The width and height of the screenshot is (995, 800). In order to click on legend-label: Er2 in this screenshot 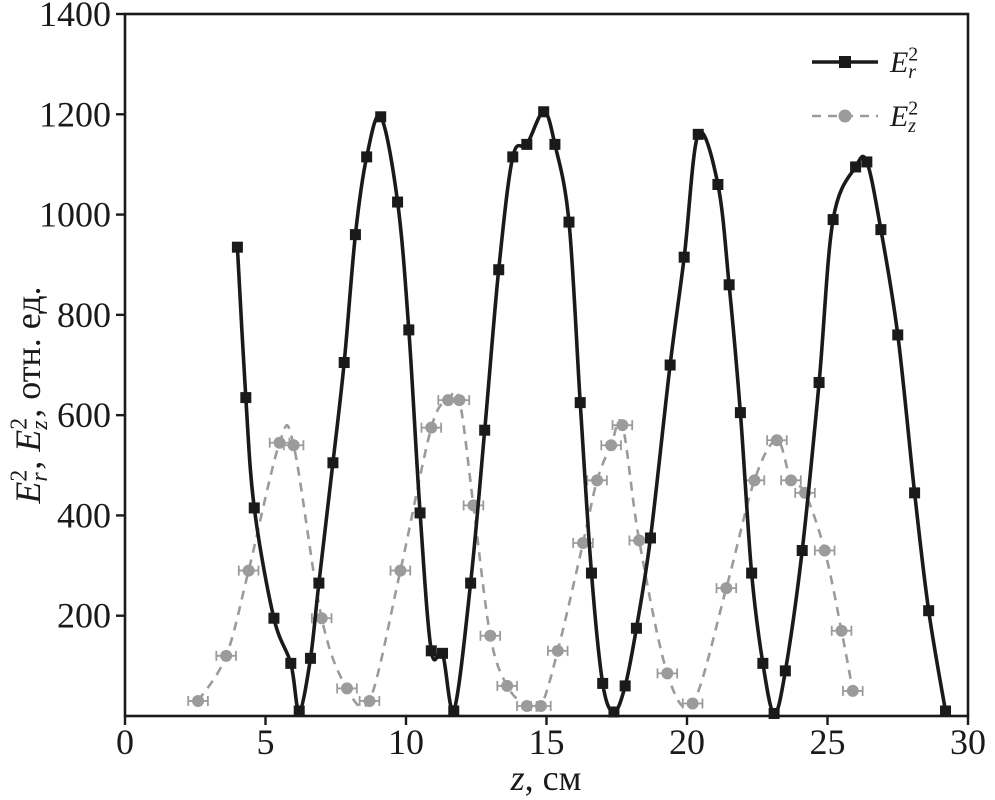, I will do `click(903, 63)`.